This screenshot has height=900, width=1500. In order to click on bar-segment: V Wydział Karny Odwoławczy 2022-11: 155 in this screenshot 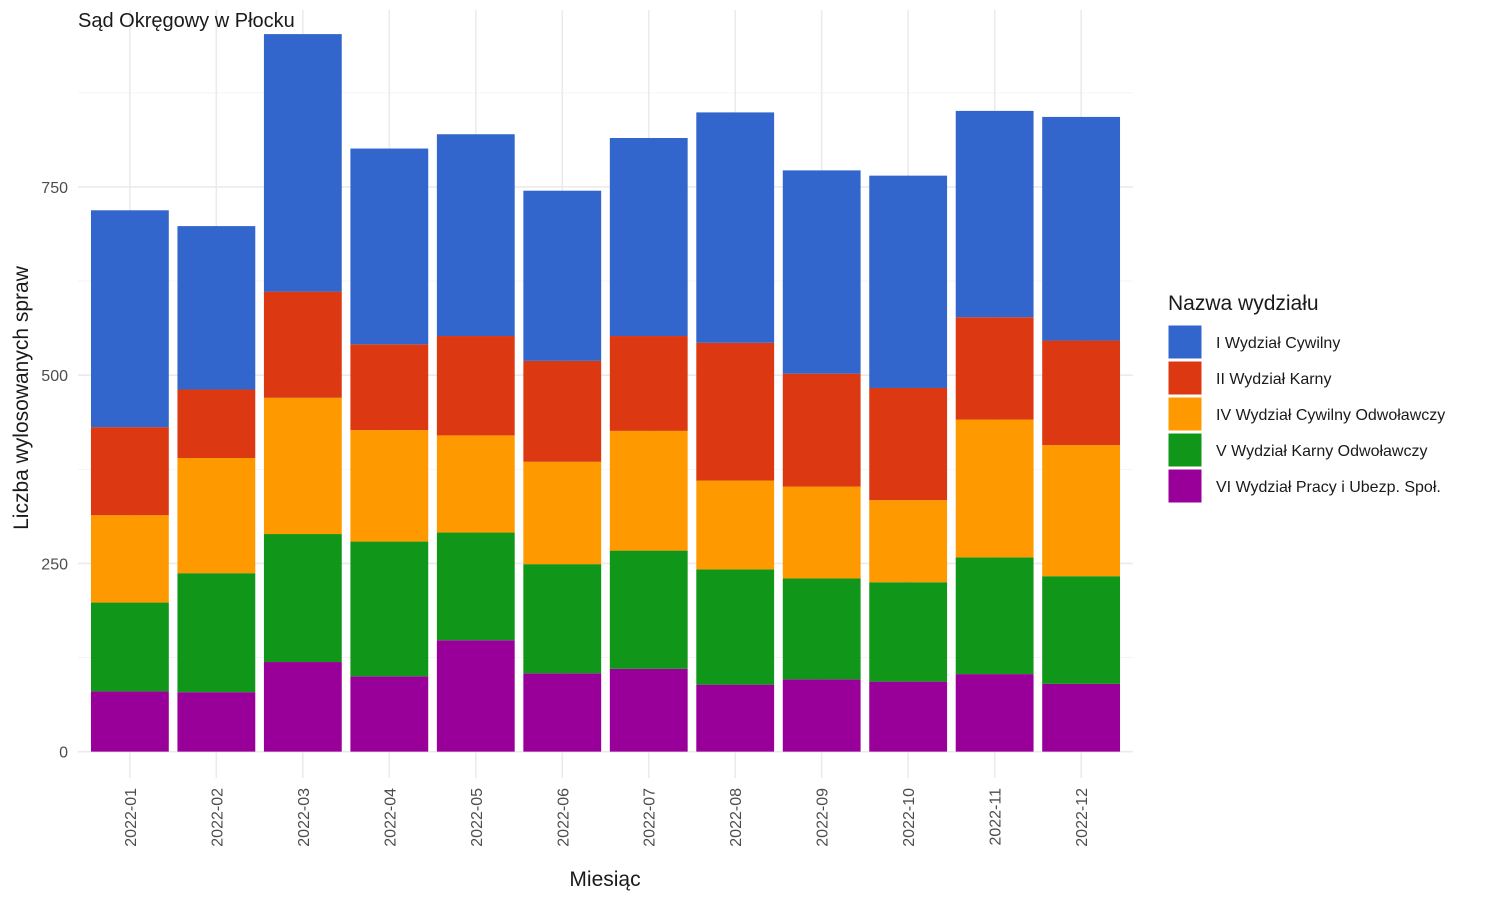, I will do `click(994, 616)`.